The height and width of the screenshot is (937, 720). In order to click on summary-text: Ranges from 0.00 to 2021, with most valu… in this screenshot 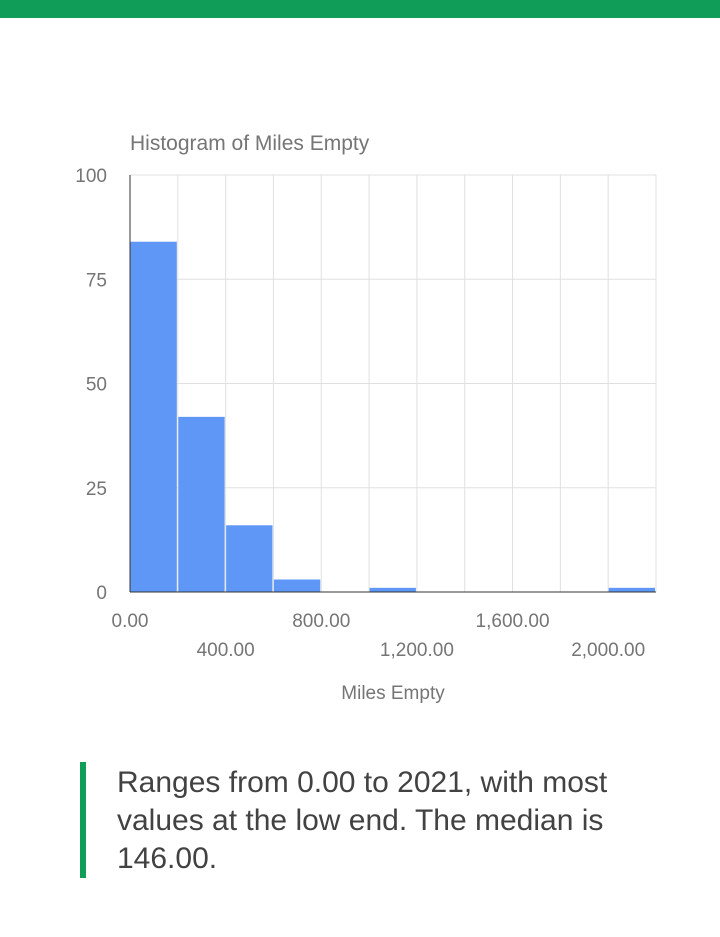, I will do `click(362, 820)`.